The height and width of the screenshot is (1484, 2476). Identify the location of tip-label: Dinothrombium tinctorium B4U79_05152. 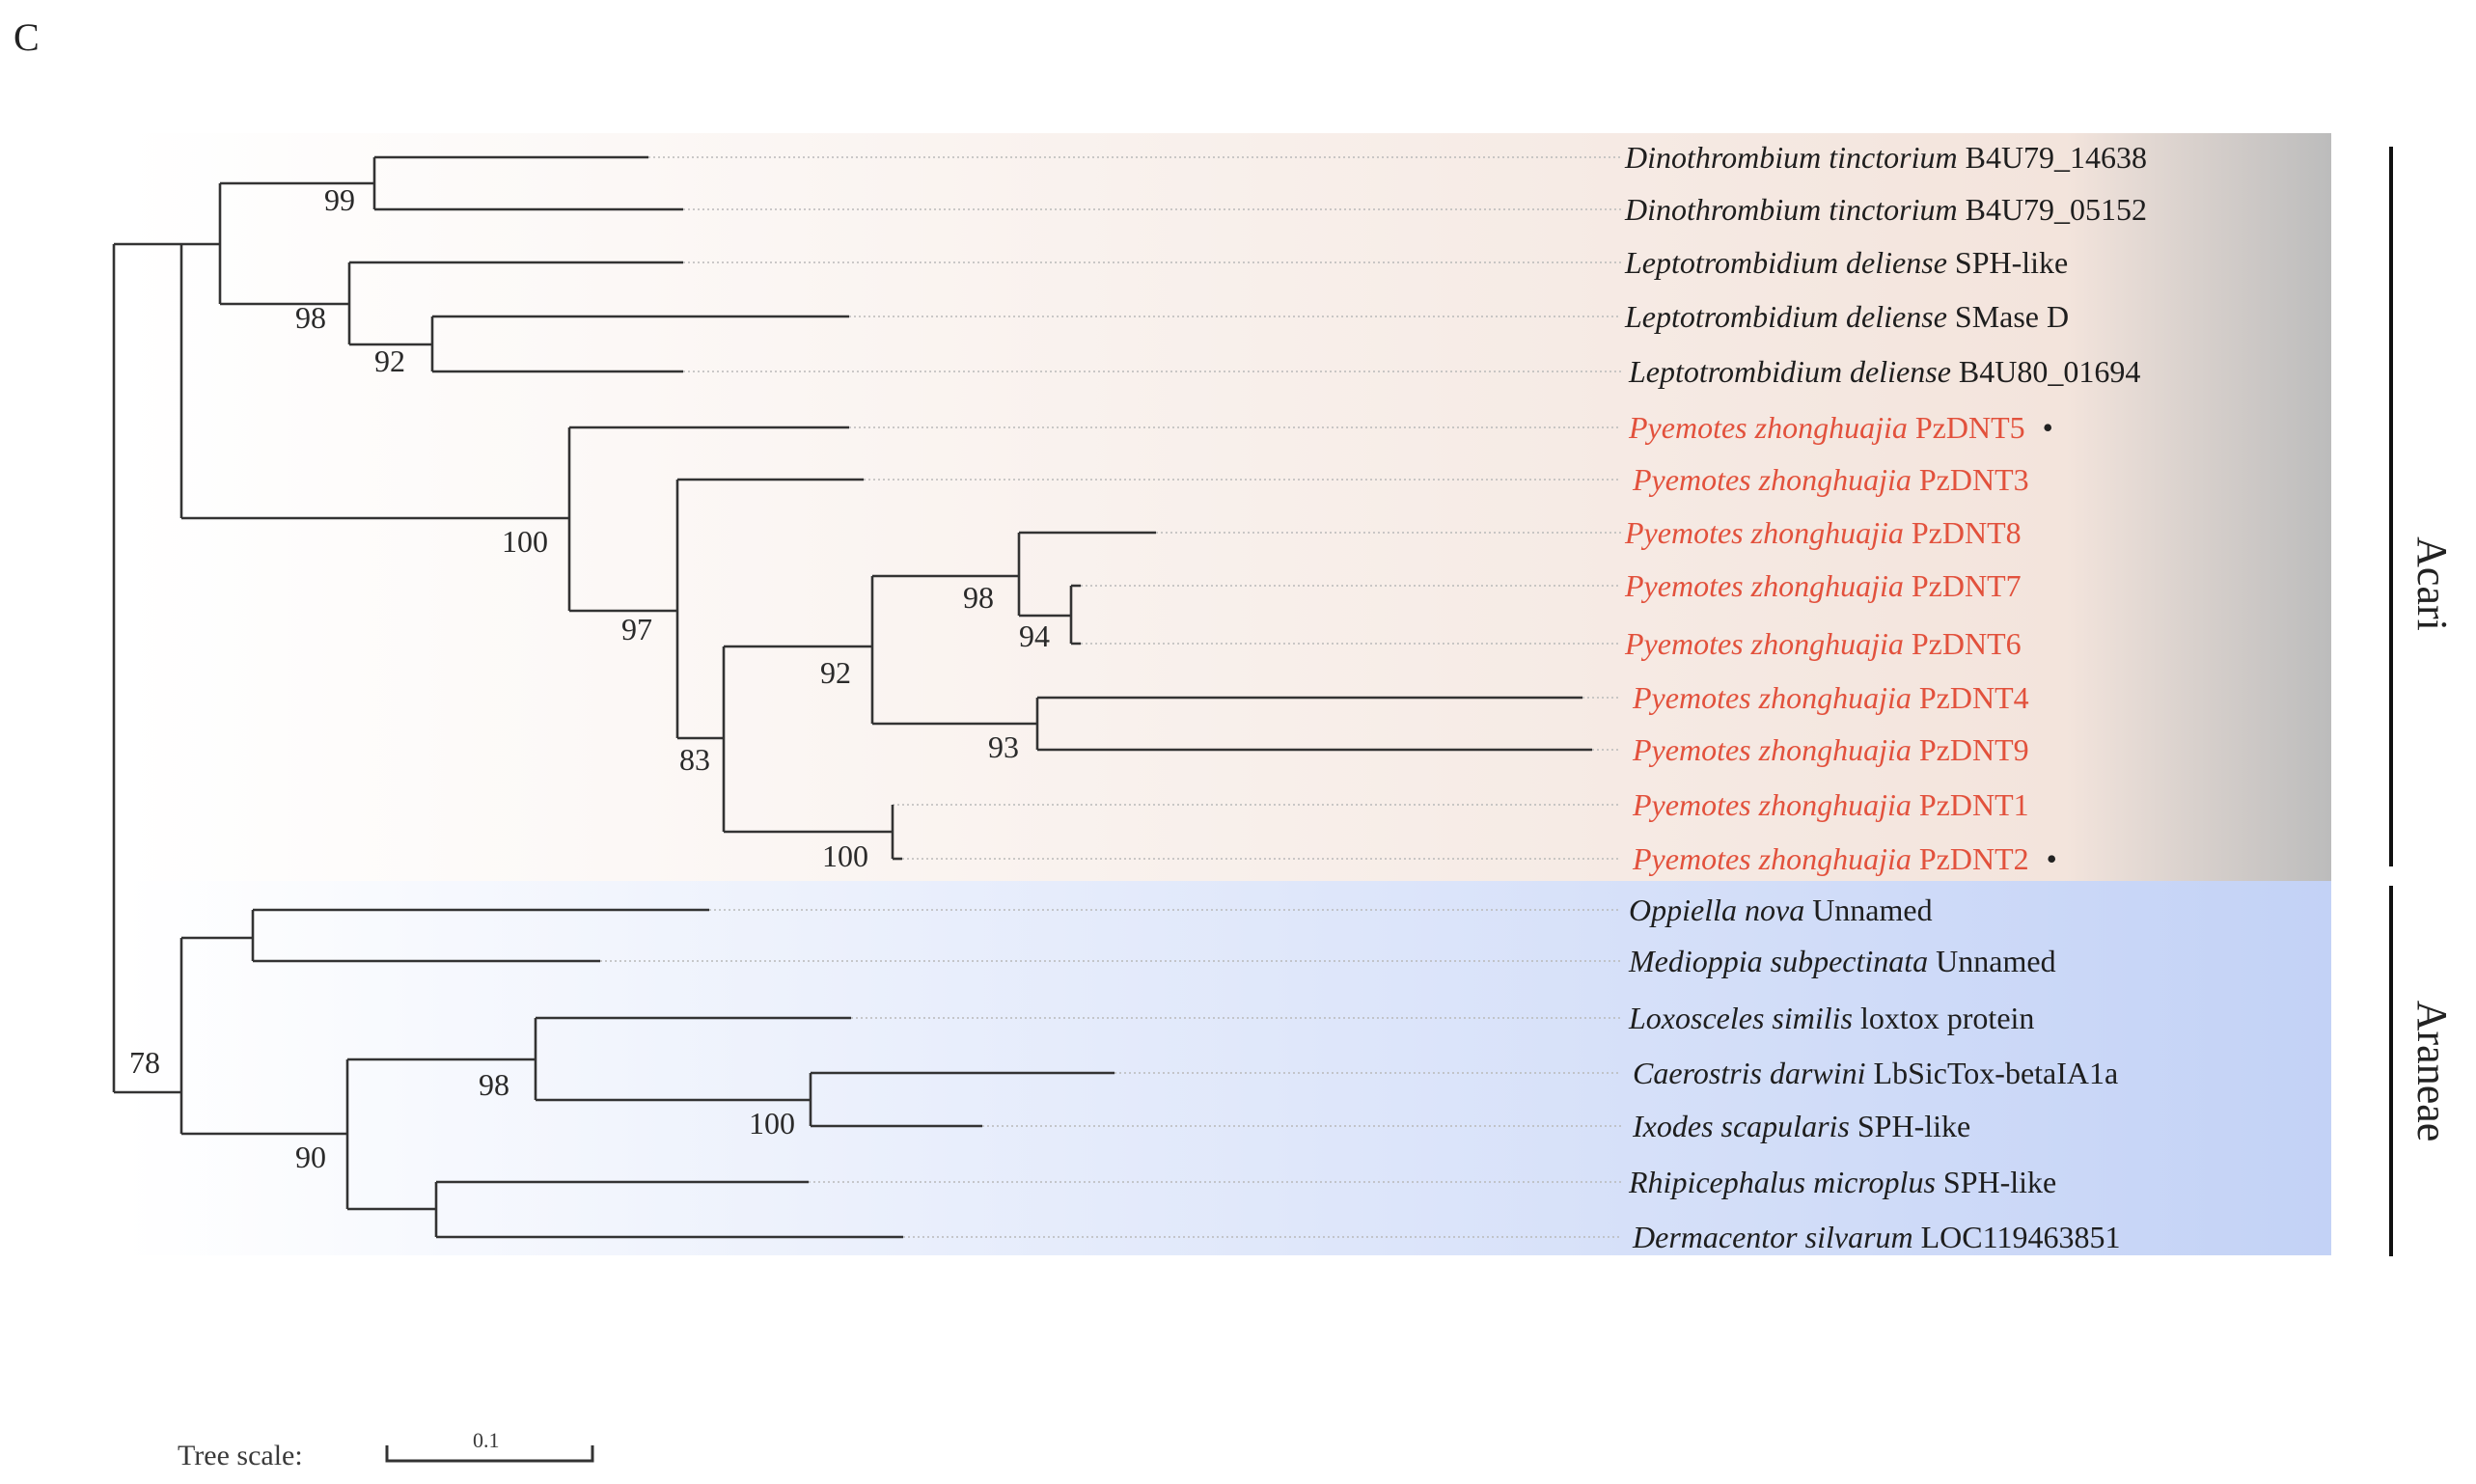
(1886, 209).